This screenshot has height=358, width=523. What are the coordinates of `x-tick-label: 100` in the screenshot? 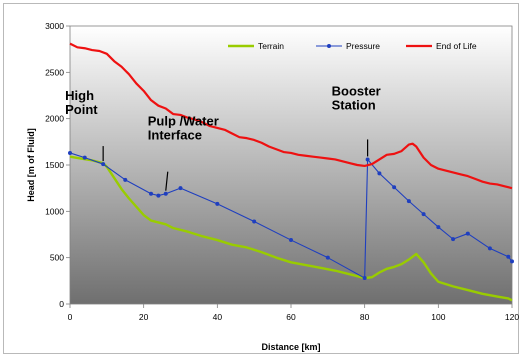 It's located at (438, 317).